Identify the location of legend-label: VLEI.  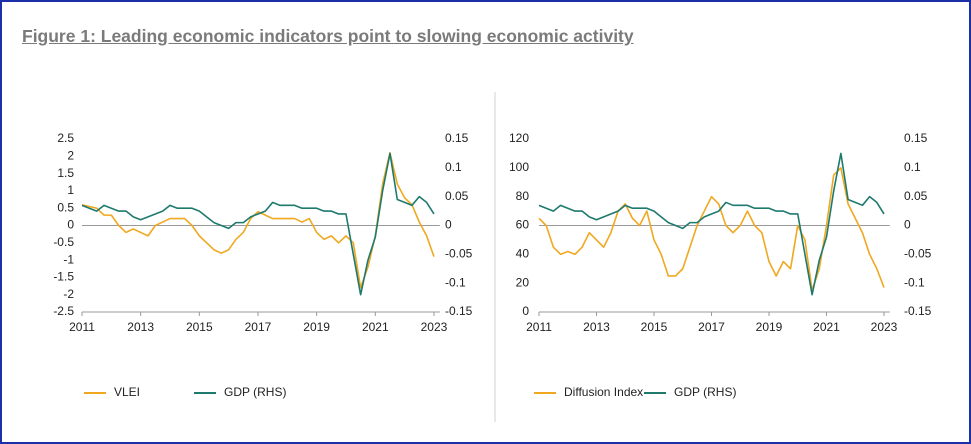
(127, 392).